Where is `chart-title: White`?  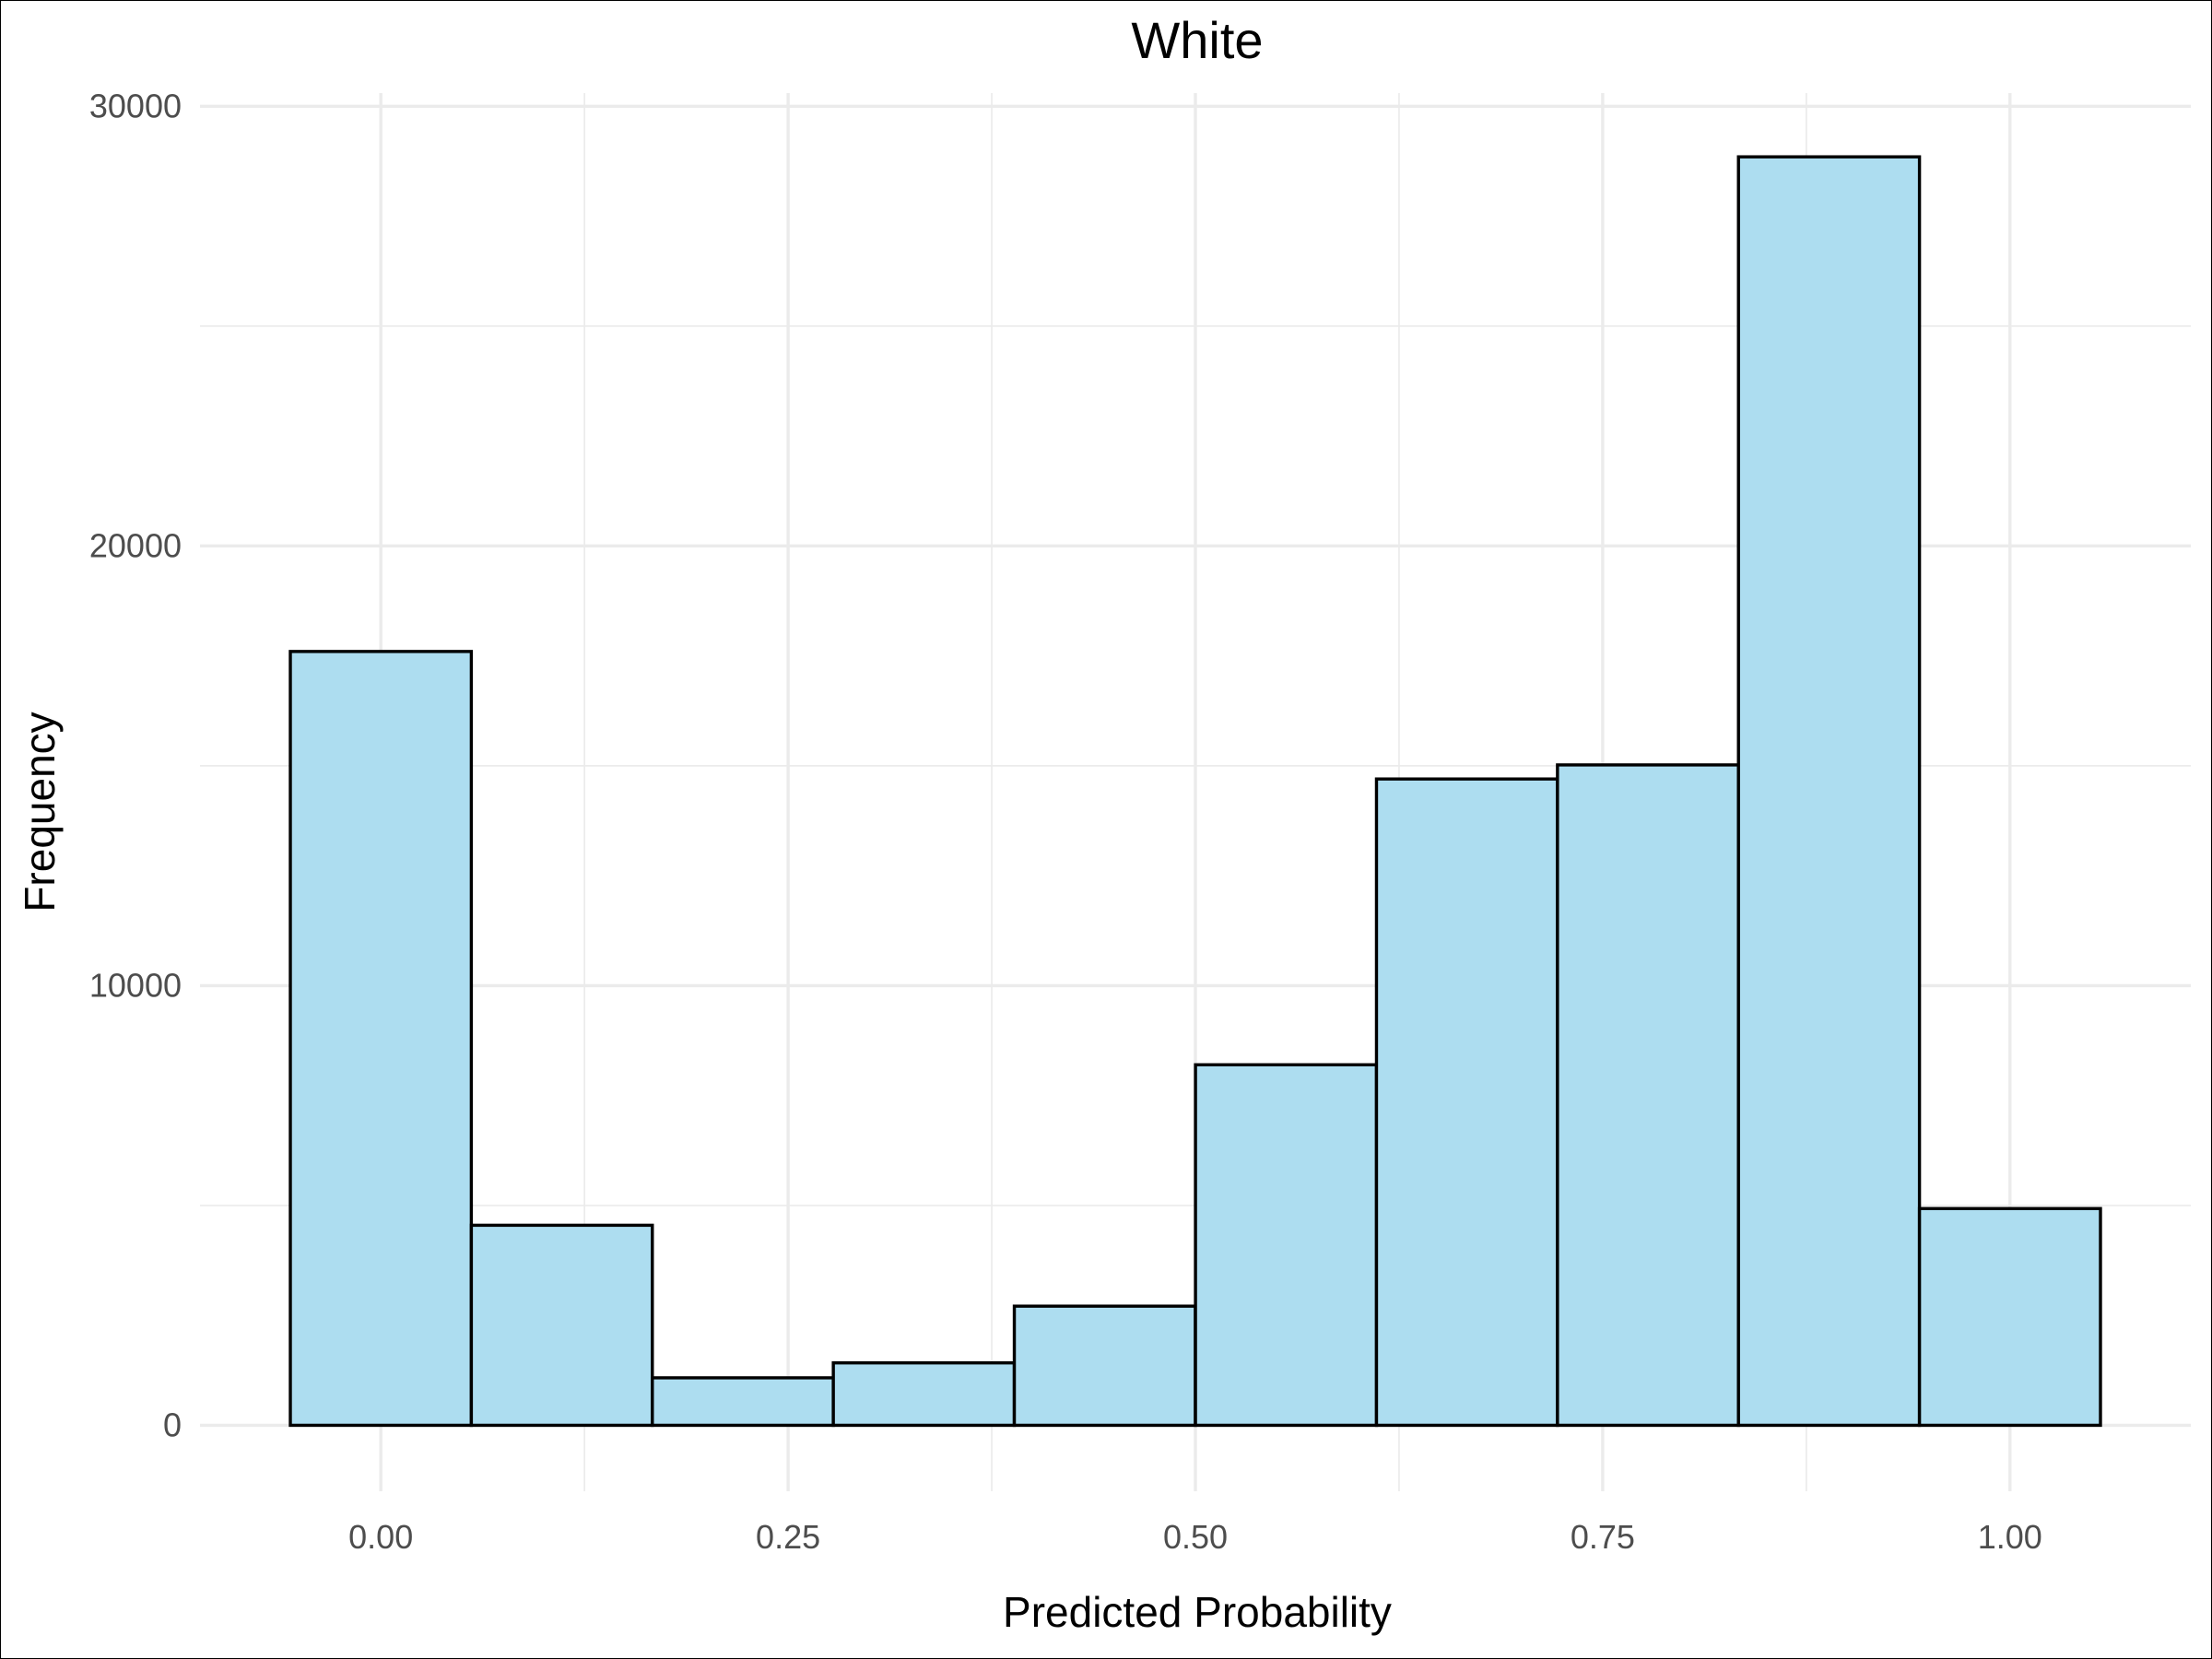
chart-title: White is located at coordinates (1197, 40).